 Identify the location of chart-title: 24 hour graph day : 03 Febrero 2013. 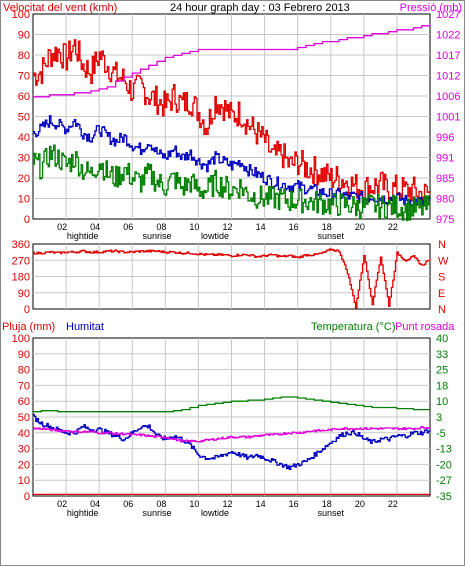
(260, 8).